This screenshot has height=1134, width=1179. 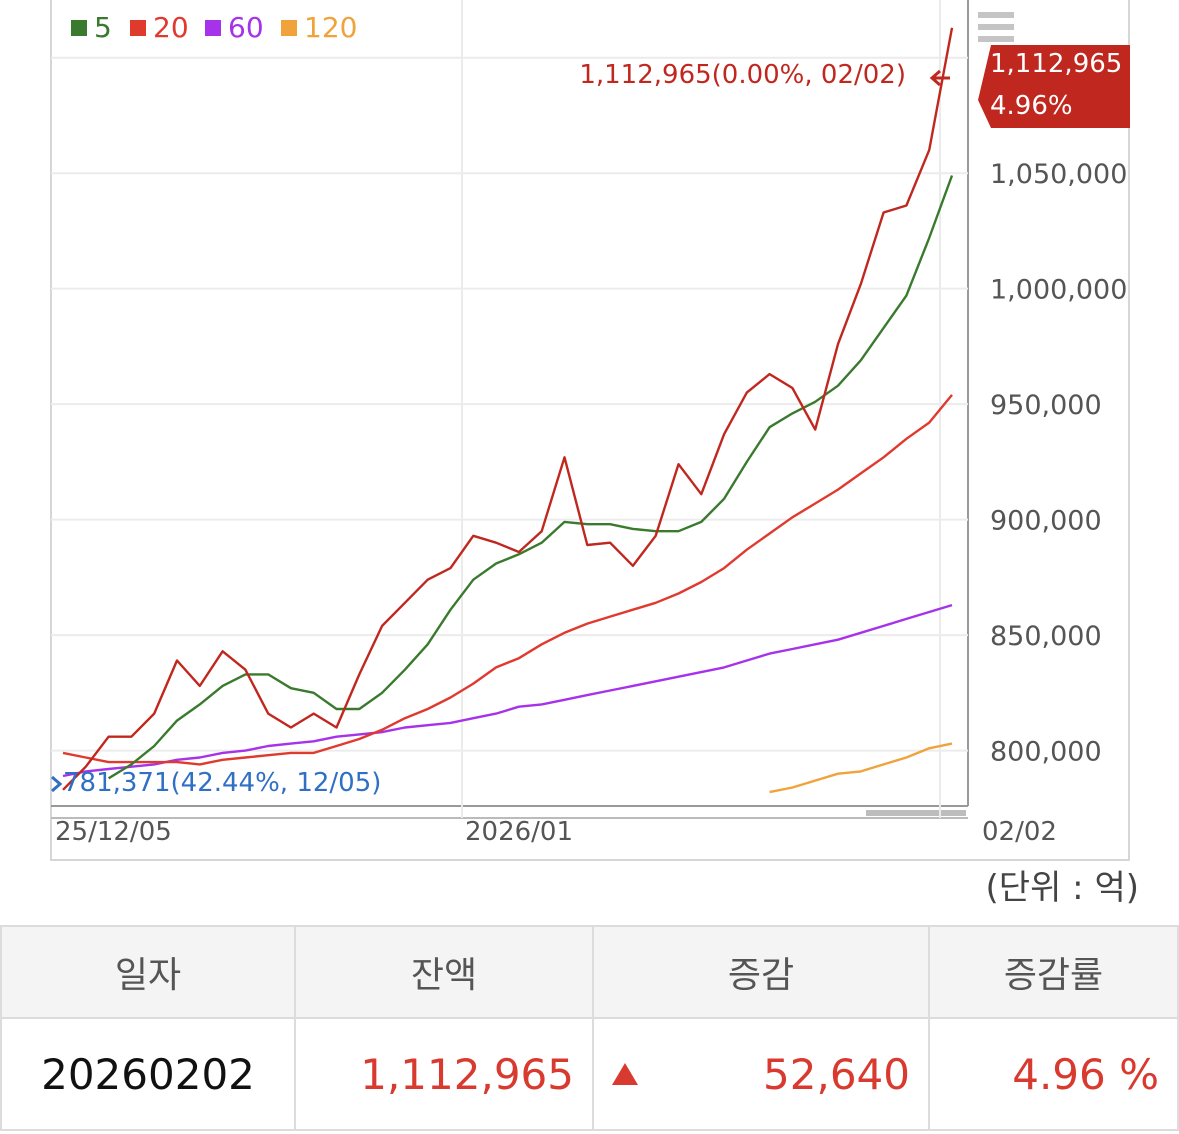 What do you see at coordinates (1019, 832) in the screenshot?
I see `x-tick-label: 02/02` at bounding box center [1019, 832].